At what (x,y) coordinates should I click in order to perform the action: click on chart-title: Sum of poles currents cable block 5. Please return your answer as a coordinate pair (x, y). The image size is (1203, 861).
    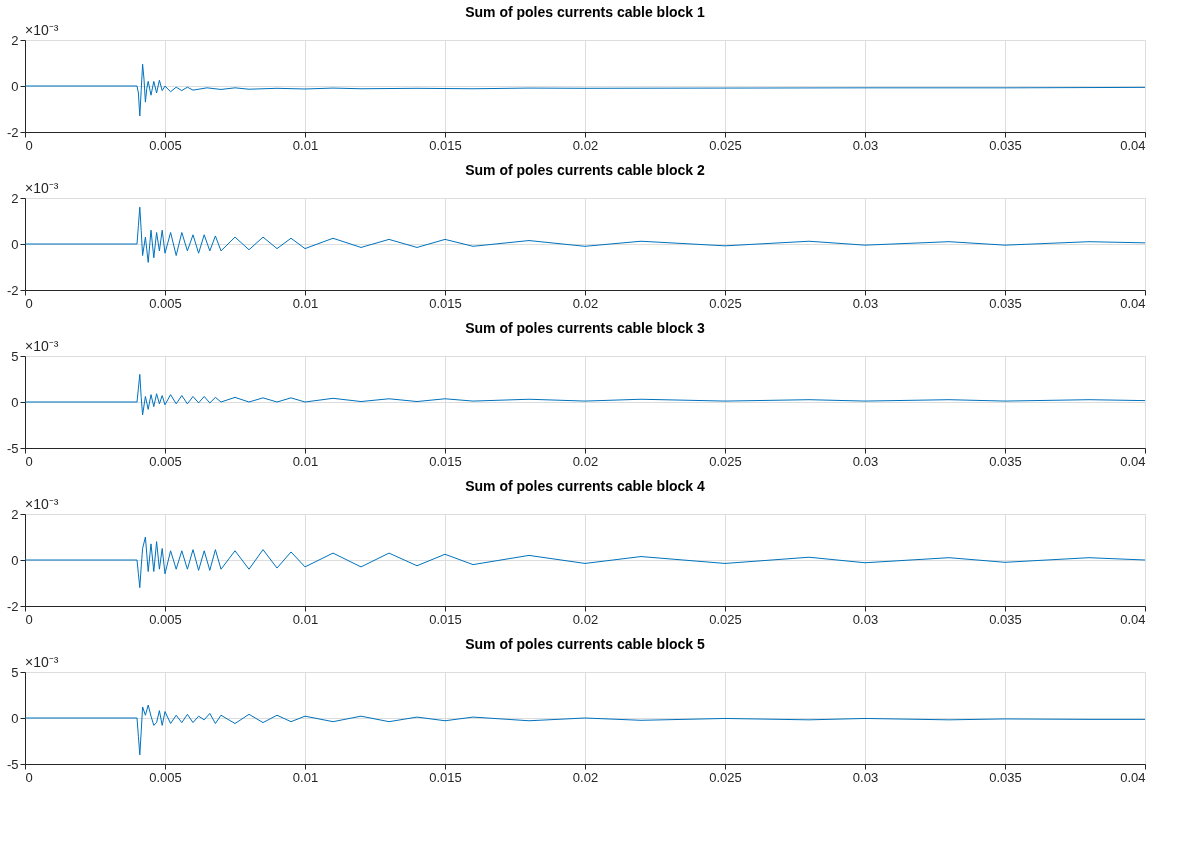
    Looking at the image, I should click on (585, 644).